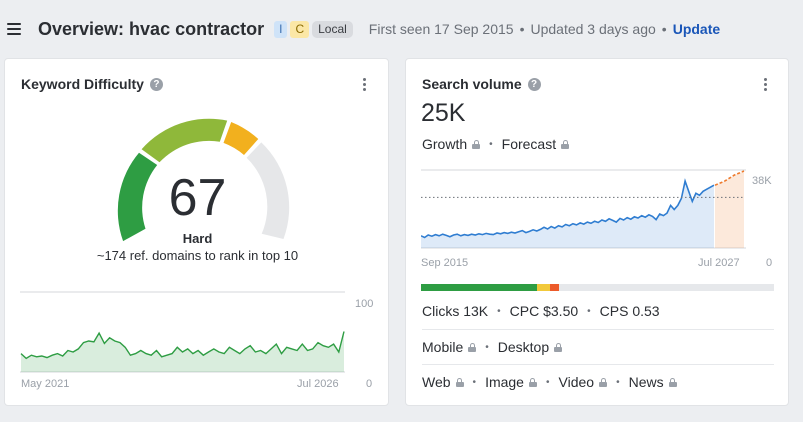  I want to click on other-clicks-segment, so click(554, 287).